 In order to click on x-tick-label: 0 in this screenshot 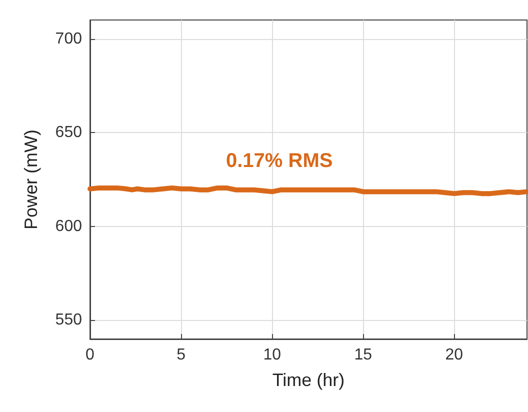, I will do `click(90, 355)`.